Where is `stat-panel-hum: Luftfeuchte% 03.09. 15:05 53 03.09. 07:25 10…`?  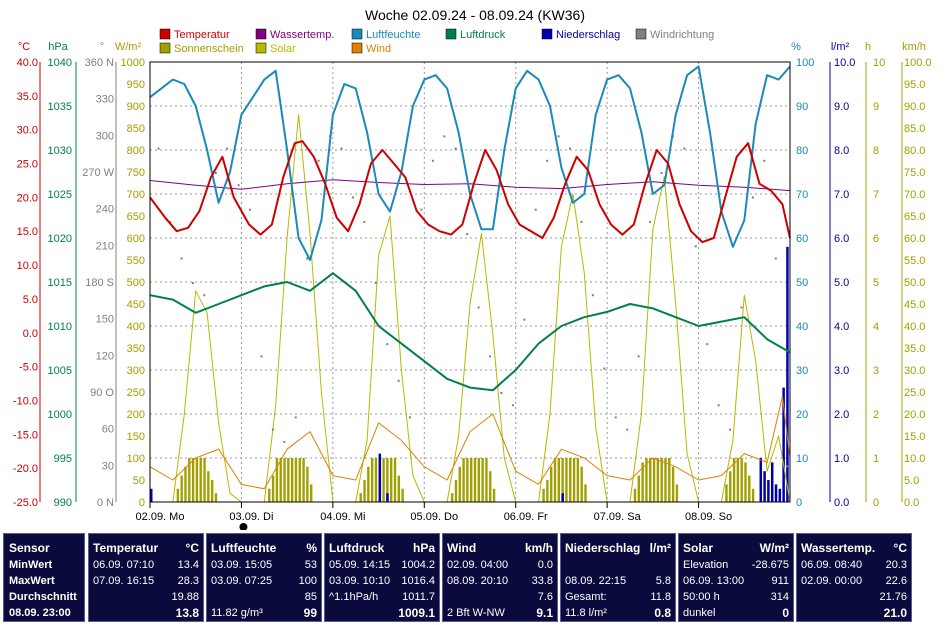 stat-panel-hum: Luftfeuchte% 03.09. 15:05 53 03.09. 07:25 10… is located at coordinates (264, 577).